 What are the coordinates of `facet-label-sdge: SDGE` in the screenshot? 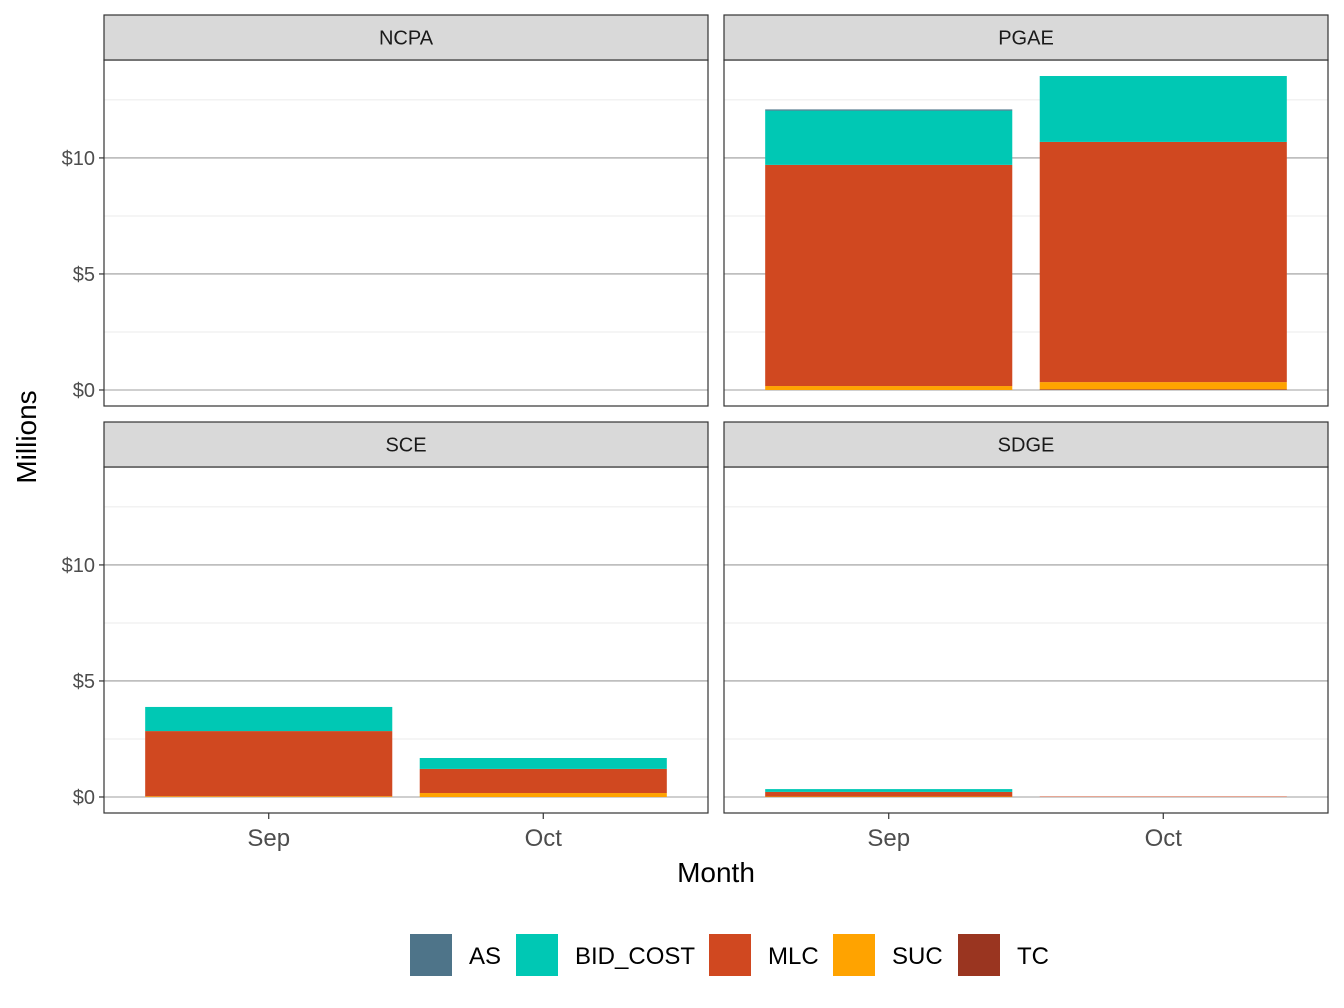 It's located at (1026, 446).